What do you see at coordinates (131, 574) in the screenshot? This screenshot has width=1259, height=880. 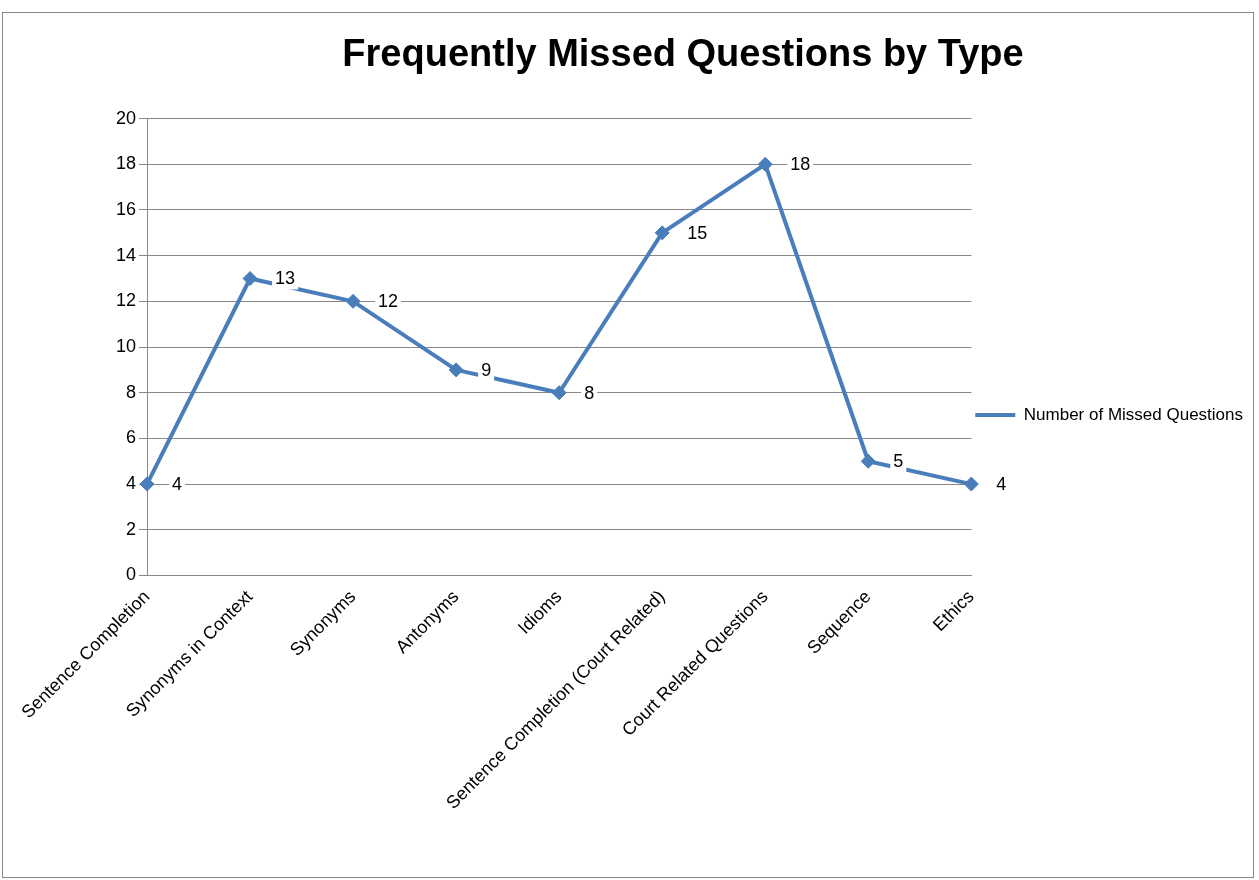 I see `y-tick-label: 0` at bounding box center [131, 574].